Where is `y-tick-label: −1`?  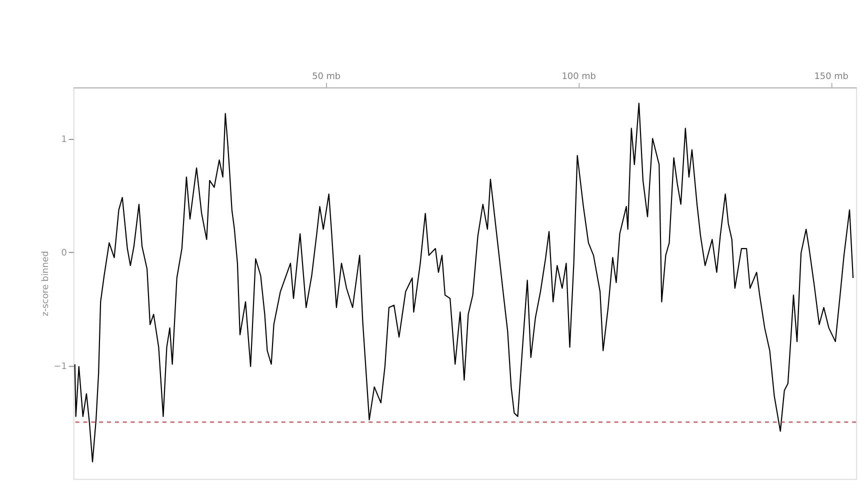
y-tick-label: −1 is located at coordinates (60, 367).